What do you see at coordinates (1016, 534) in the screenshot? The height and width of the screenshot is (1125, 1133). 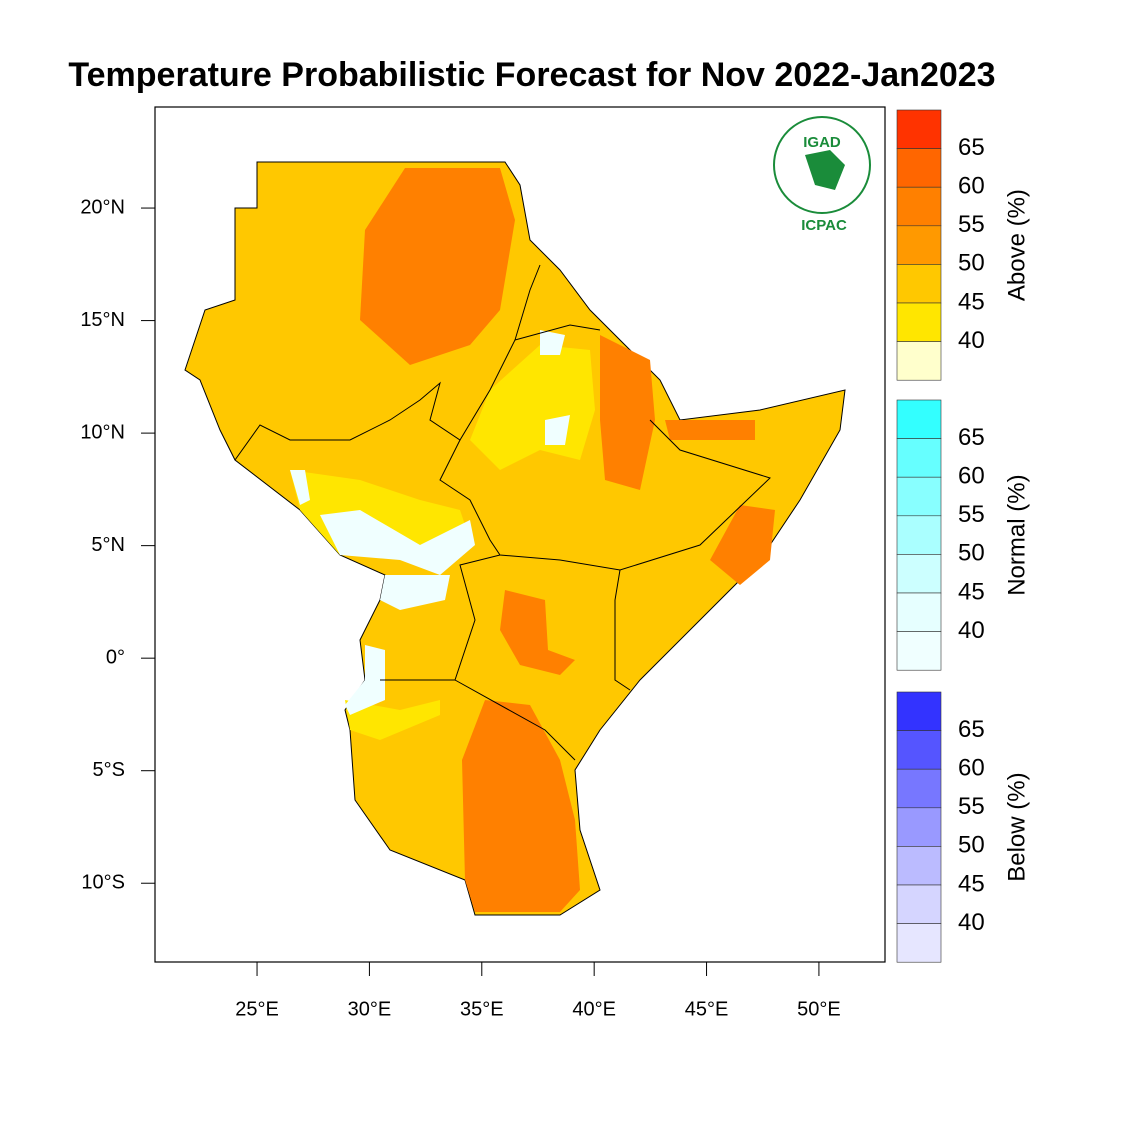 I see `colorbar-title: Normal (%)` at bounding box center [1016, 534].